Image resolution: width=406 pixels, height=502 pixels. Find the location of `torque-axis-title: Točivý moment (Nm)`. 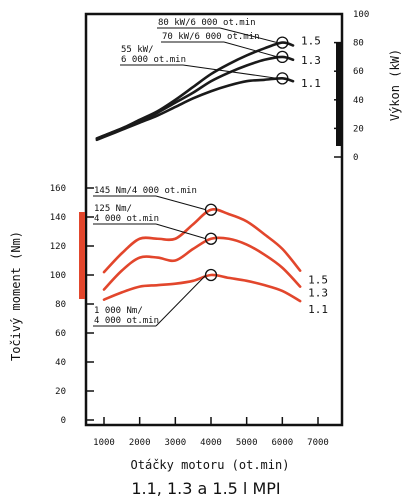

torque-axis-title: Točivý moment (Nm) is located at coordinates (16, 296).